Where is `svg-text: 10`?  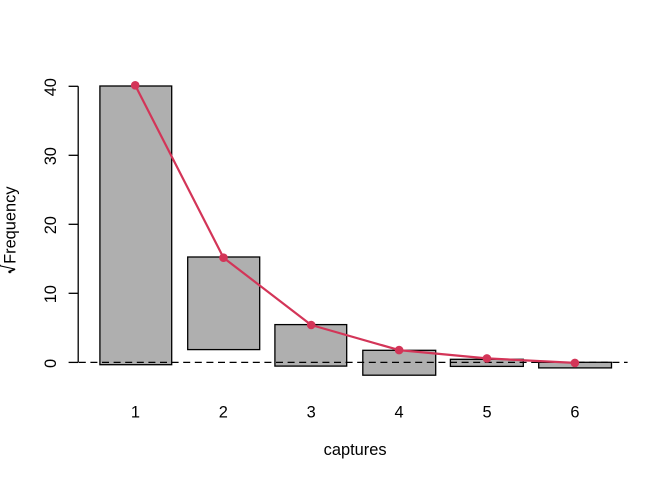 svg-text: 10 is located at coordinates (51, 294).